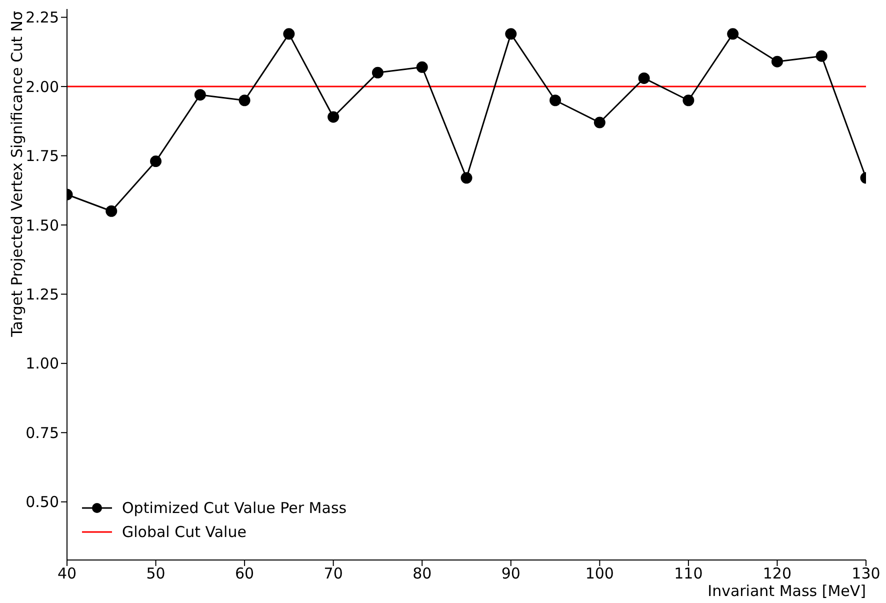 Image resolution: width=886 pixels, height=603 pixels. I want to click on x-axis-title: Invariant Mass [MeV], so click(787, 591).